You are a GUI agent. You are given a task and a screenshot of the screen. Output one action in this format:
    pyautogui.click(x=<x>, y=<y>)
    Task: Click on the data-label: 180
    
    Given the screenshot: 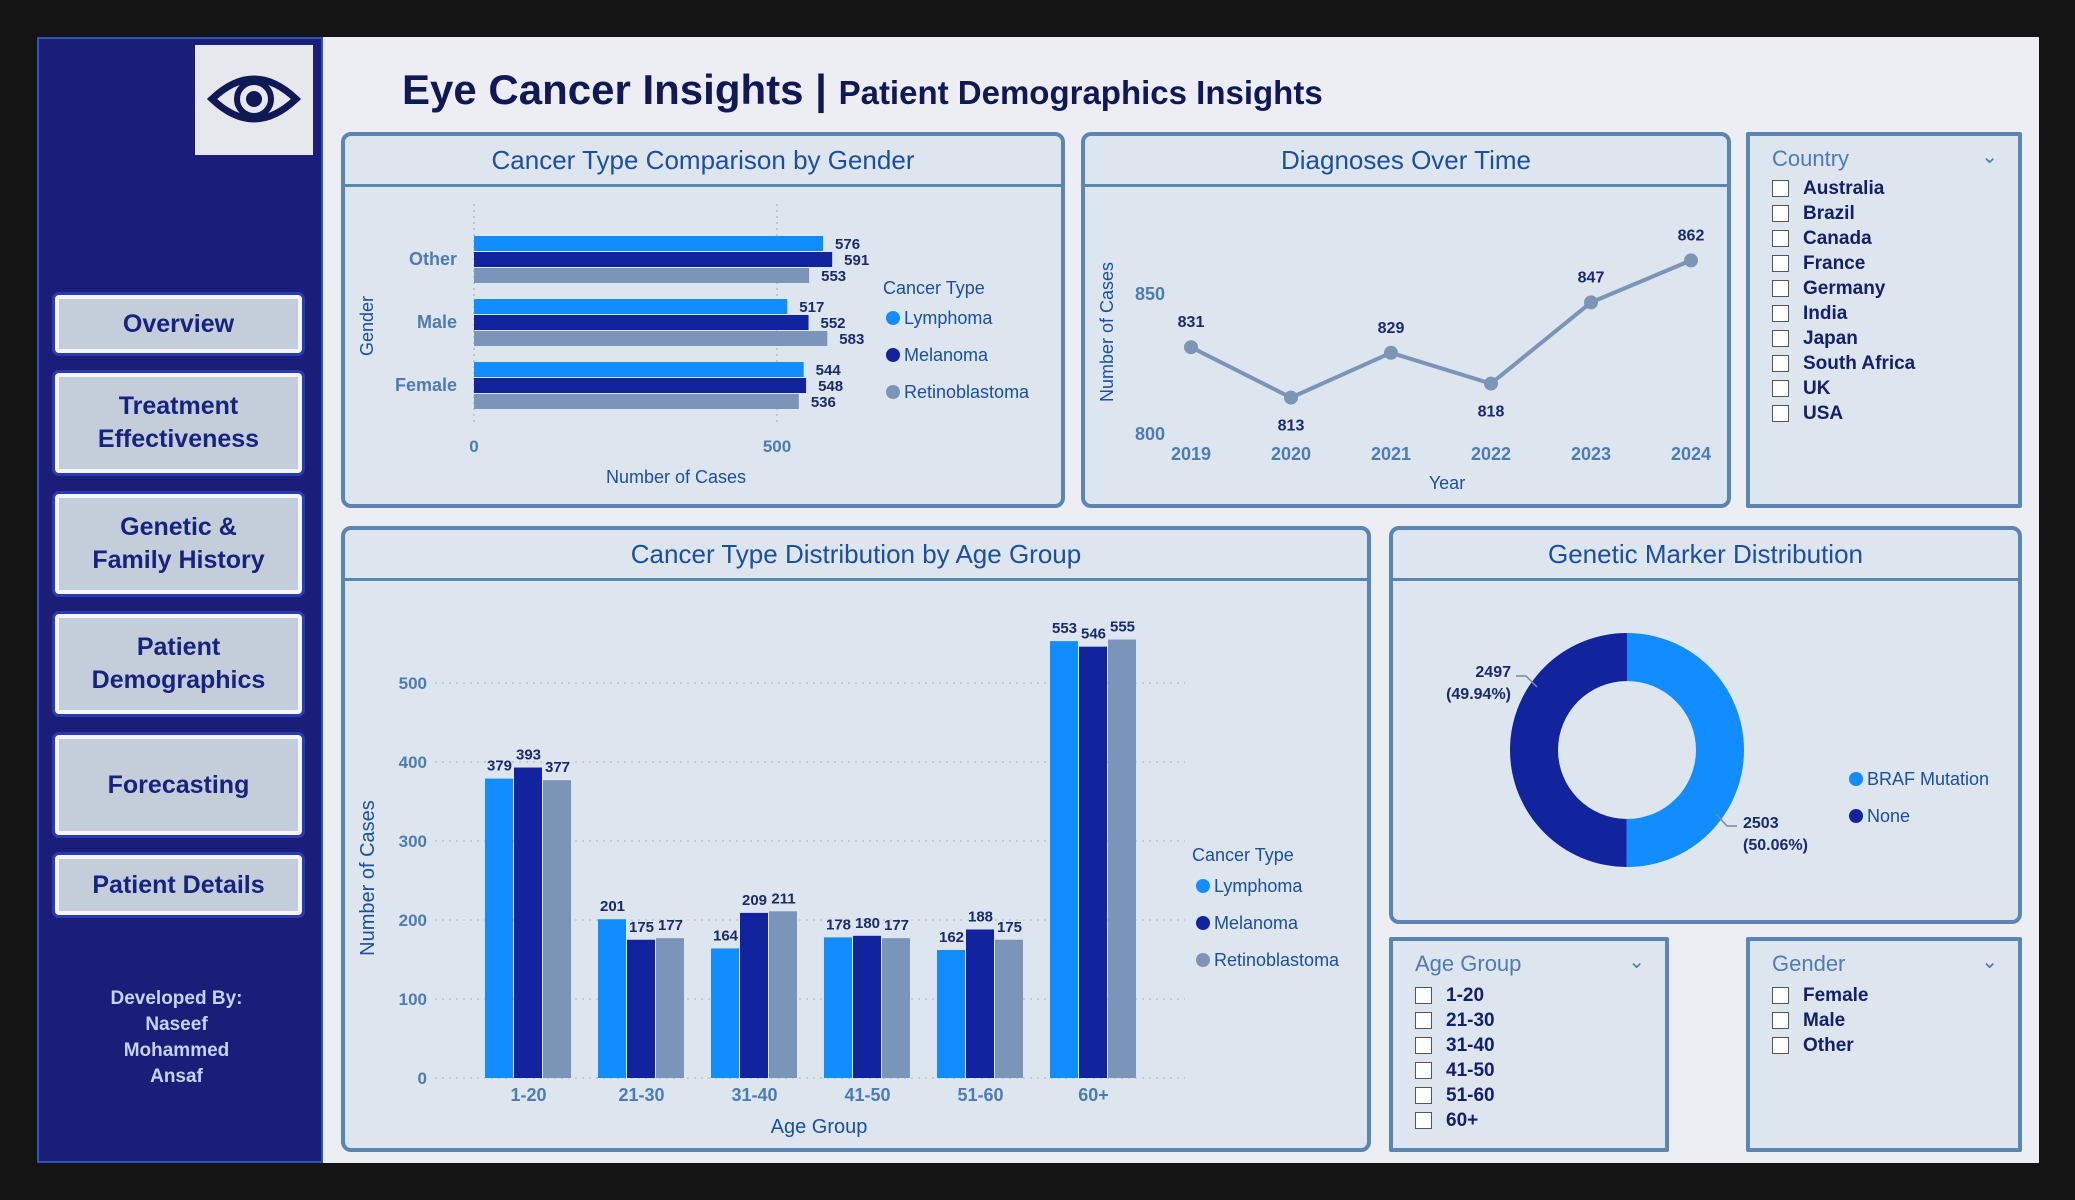 What is the action you would take?
    pyautogui.click(x=867, y=923)
    